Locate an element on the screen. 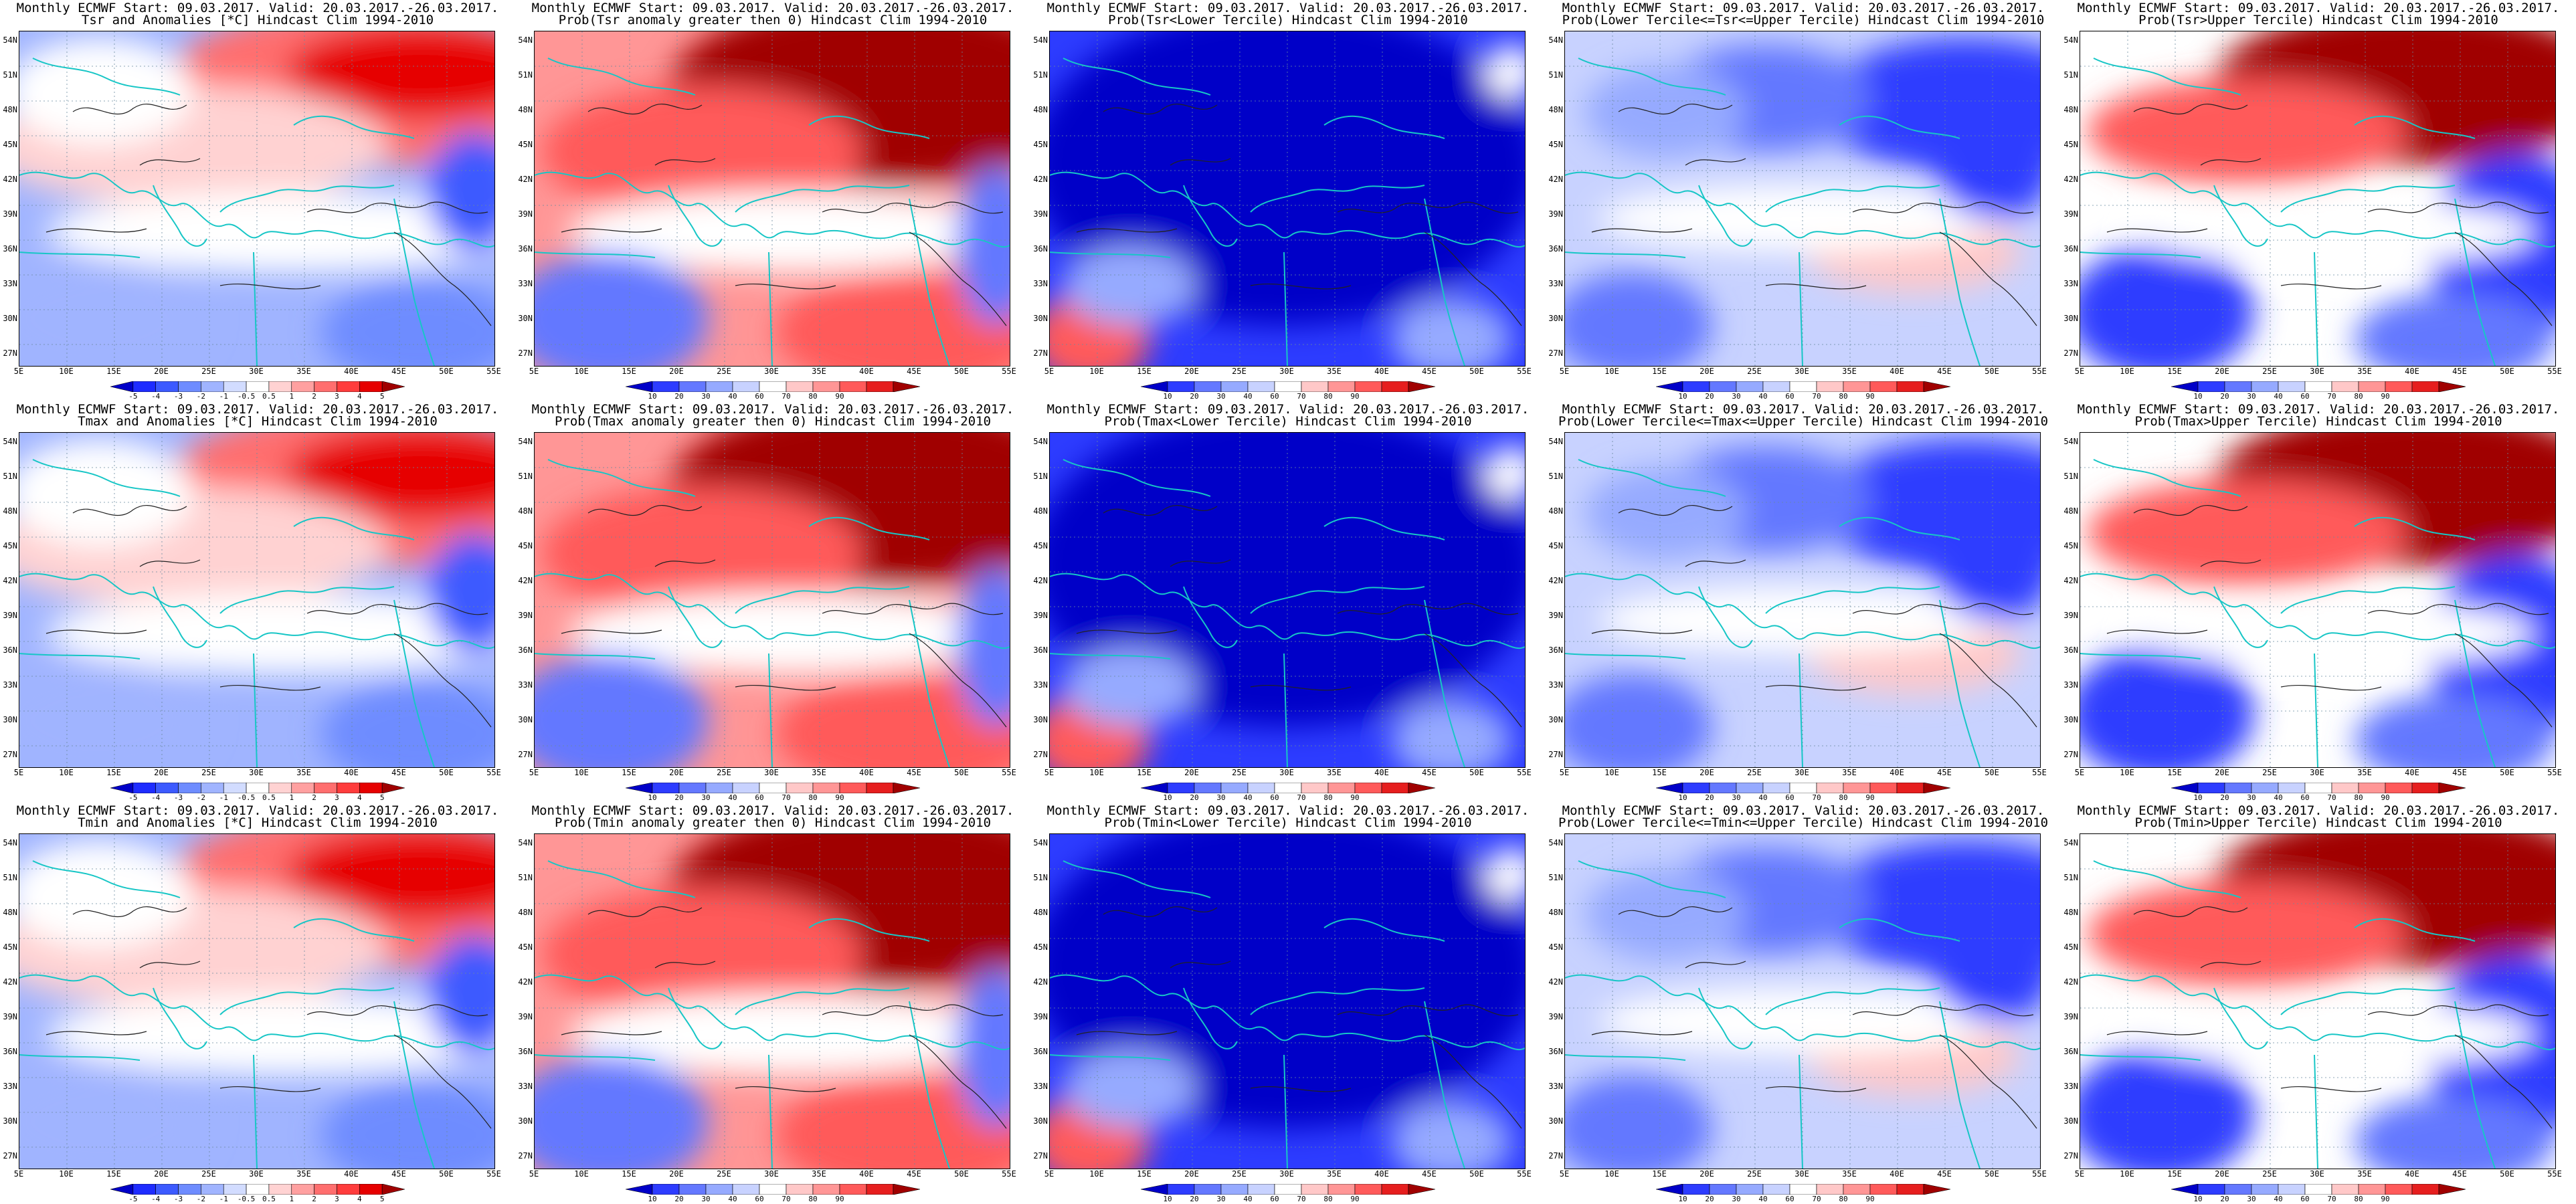  latitude-label: 39N is located at coordinates (525, 214).